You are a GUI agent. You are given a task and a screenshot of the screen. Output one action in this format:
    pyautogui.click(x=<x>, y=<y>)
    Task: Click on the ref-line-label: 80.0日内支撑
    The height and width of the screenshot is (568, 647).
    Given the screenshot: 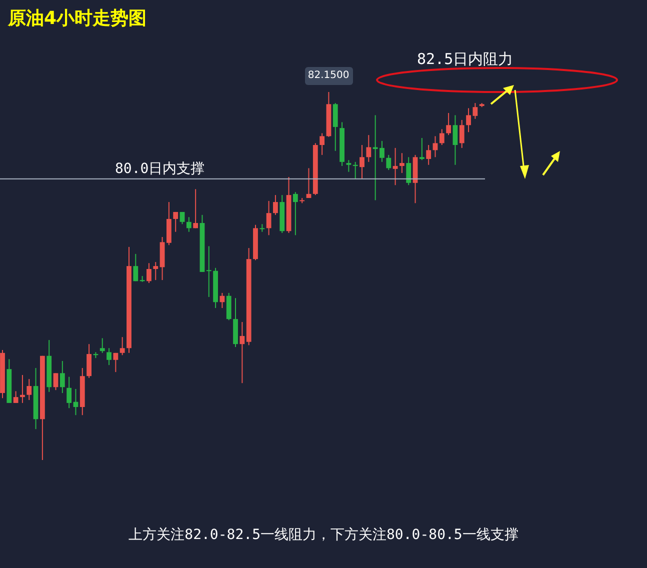 What is the action you would take?
    pyautogui.click(x=160, y=168)
    